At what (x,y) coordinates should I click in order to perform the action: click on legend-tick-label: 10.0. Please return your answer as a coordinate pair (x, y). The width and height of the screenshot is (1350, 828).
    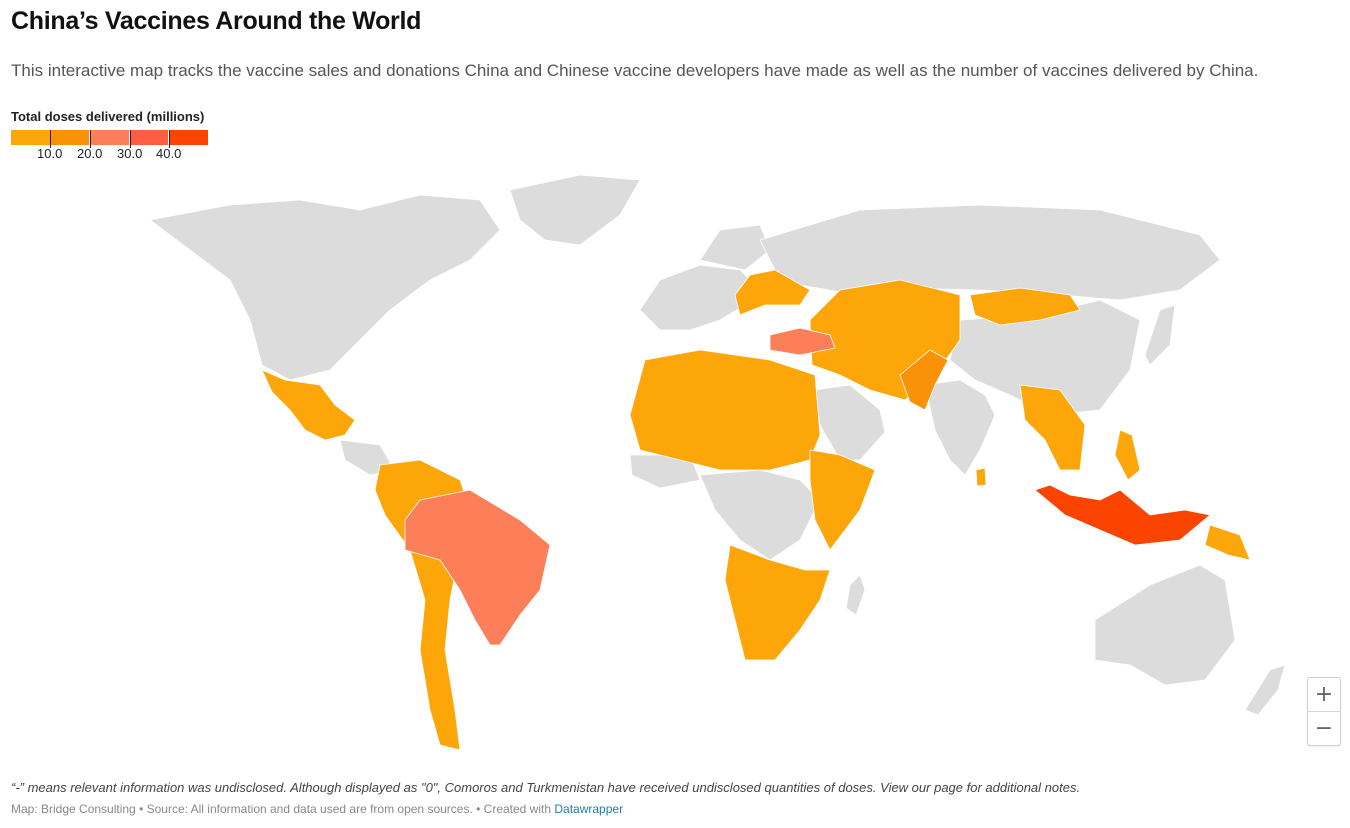
    Looking at the image, I should click on (50, 153).